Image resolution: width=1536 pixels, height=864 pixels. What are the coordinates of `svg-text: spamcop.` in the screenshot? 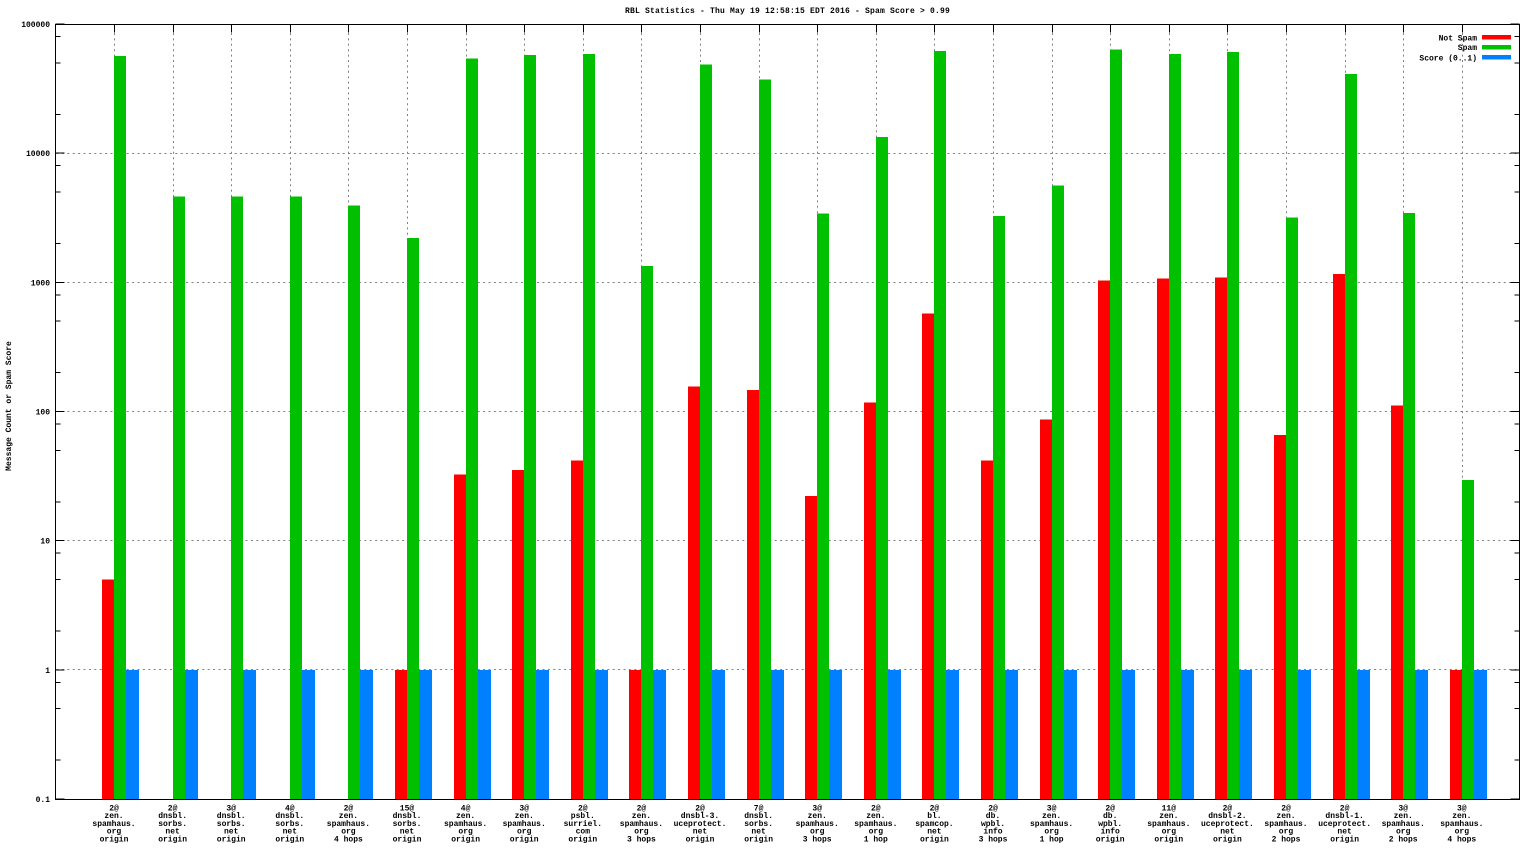 It's located at (934, 824).